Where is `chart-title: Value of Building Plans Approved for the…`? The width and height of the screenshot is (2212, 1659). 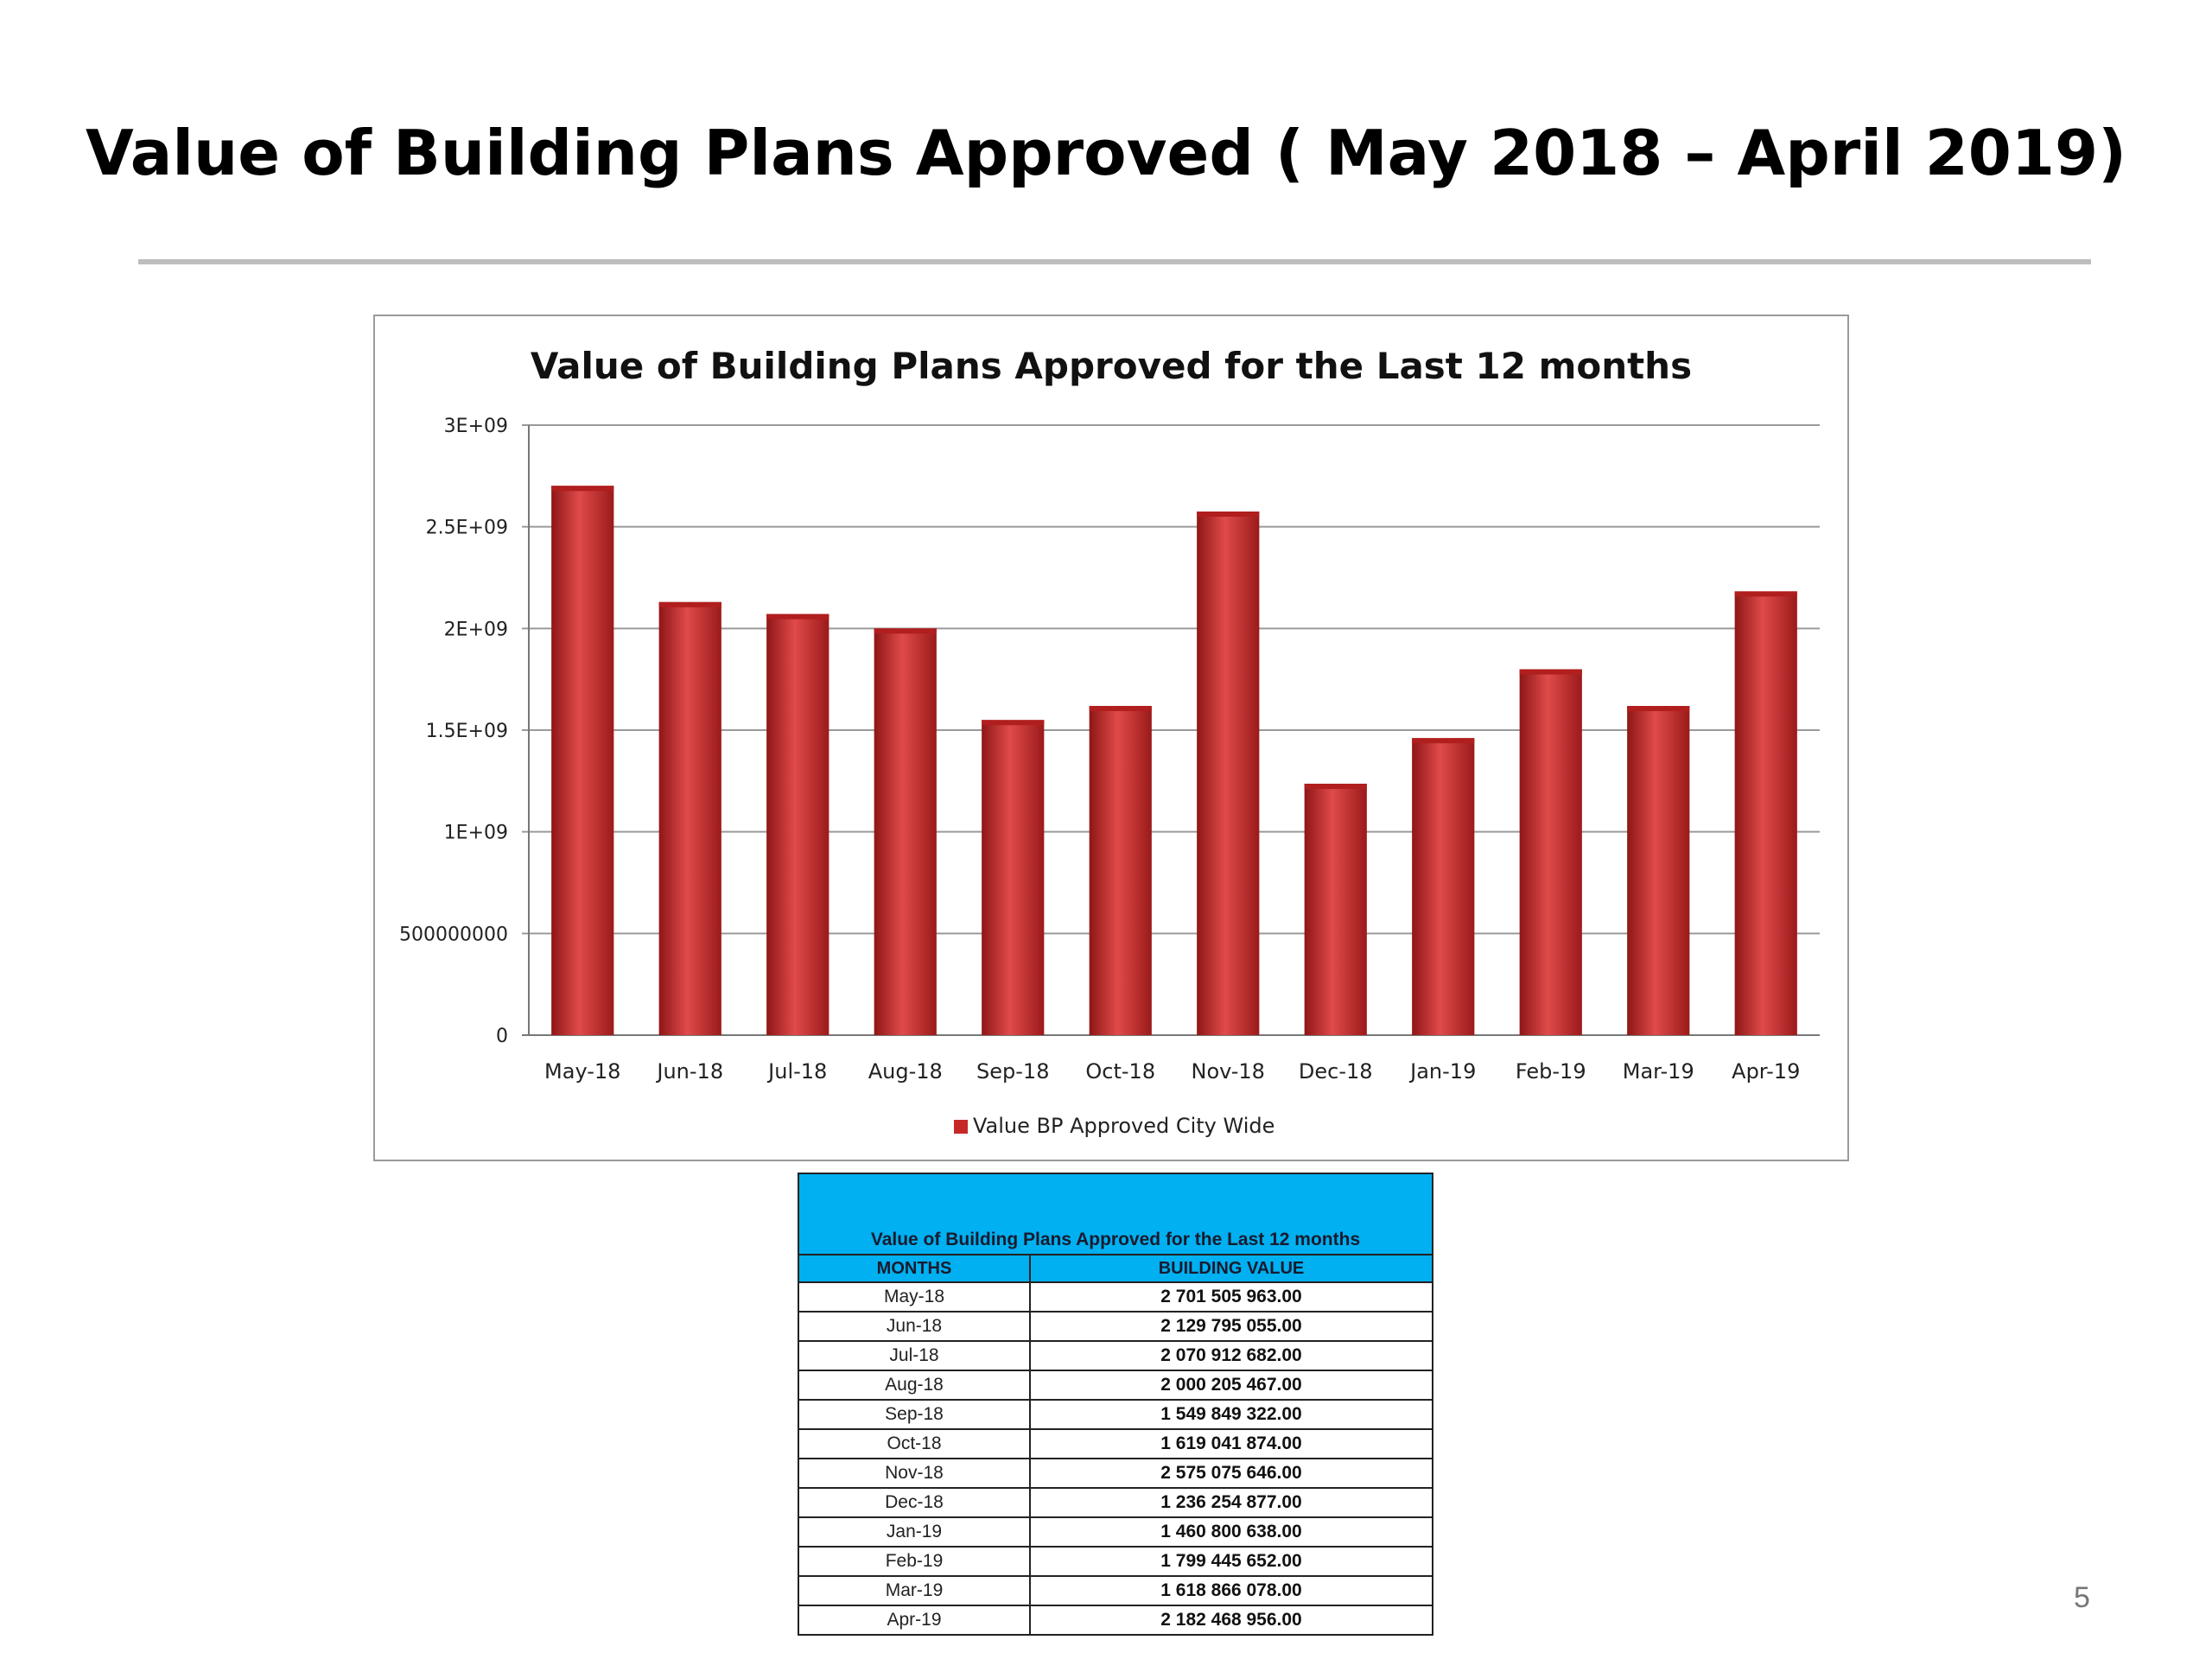 chart-title: Value of Building Plans Approved for the… is located at coordinates (1111, 366).